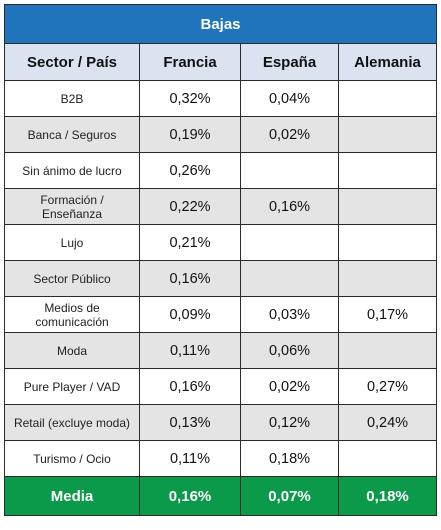  I want to click on espana-cell: 0,16%, so click(289, 206).